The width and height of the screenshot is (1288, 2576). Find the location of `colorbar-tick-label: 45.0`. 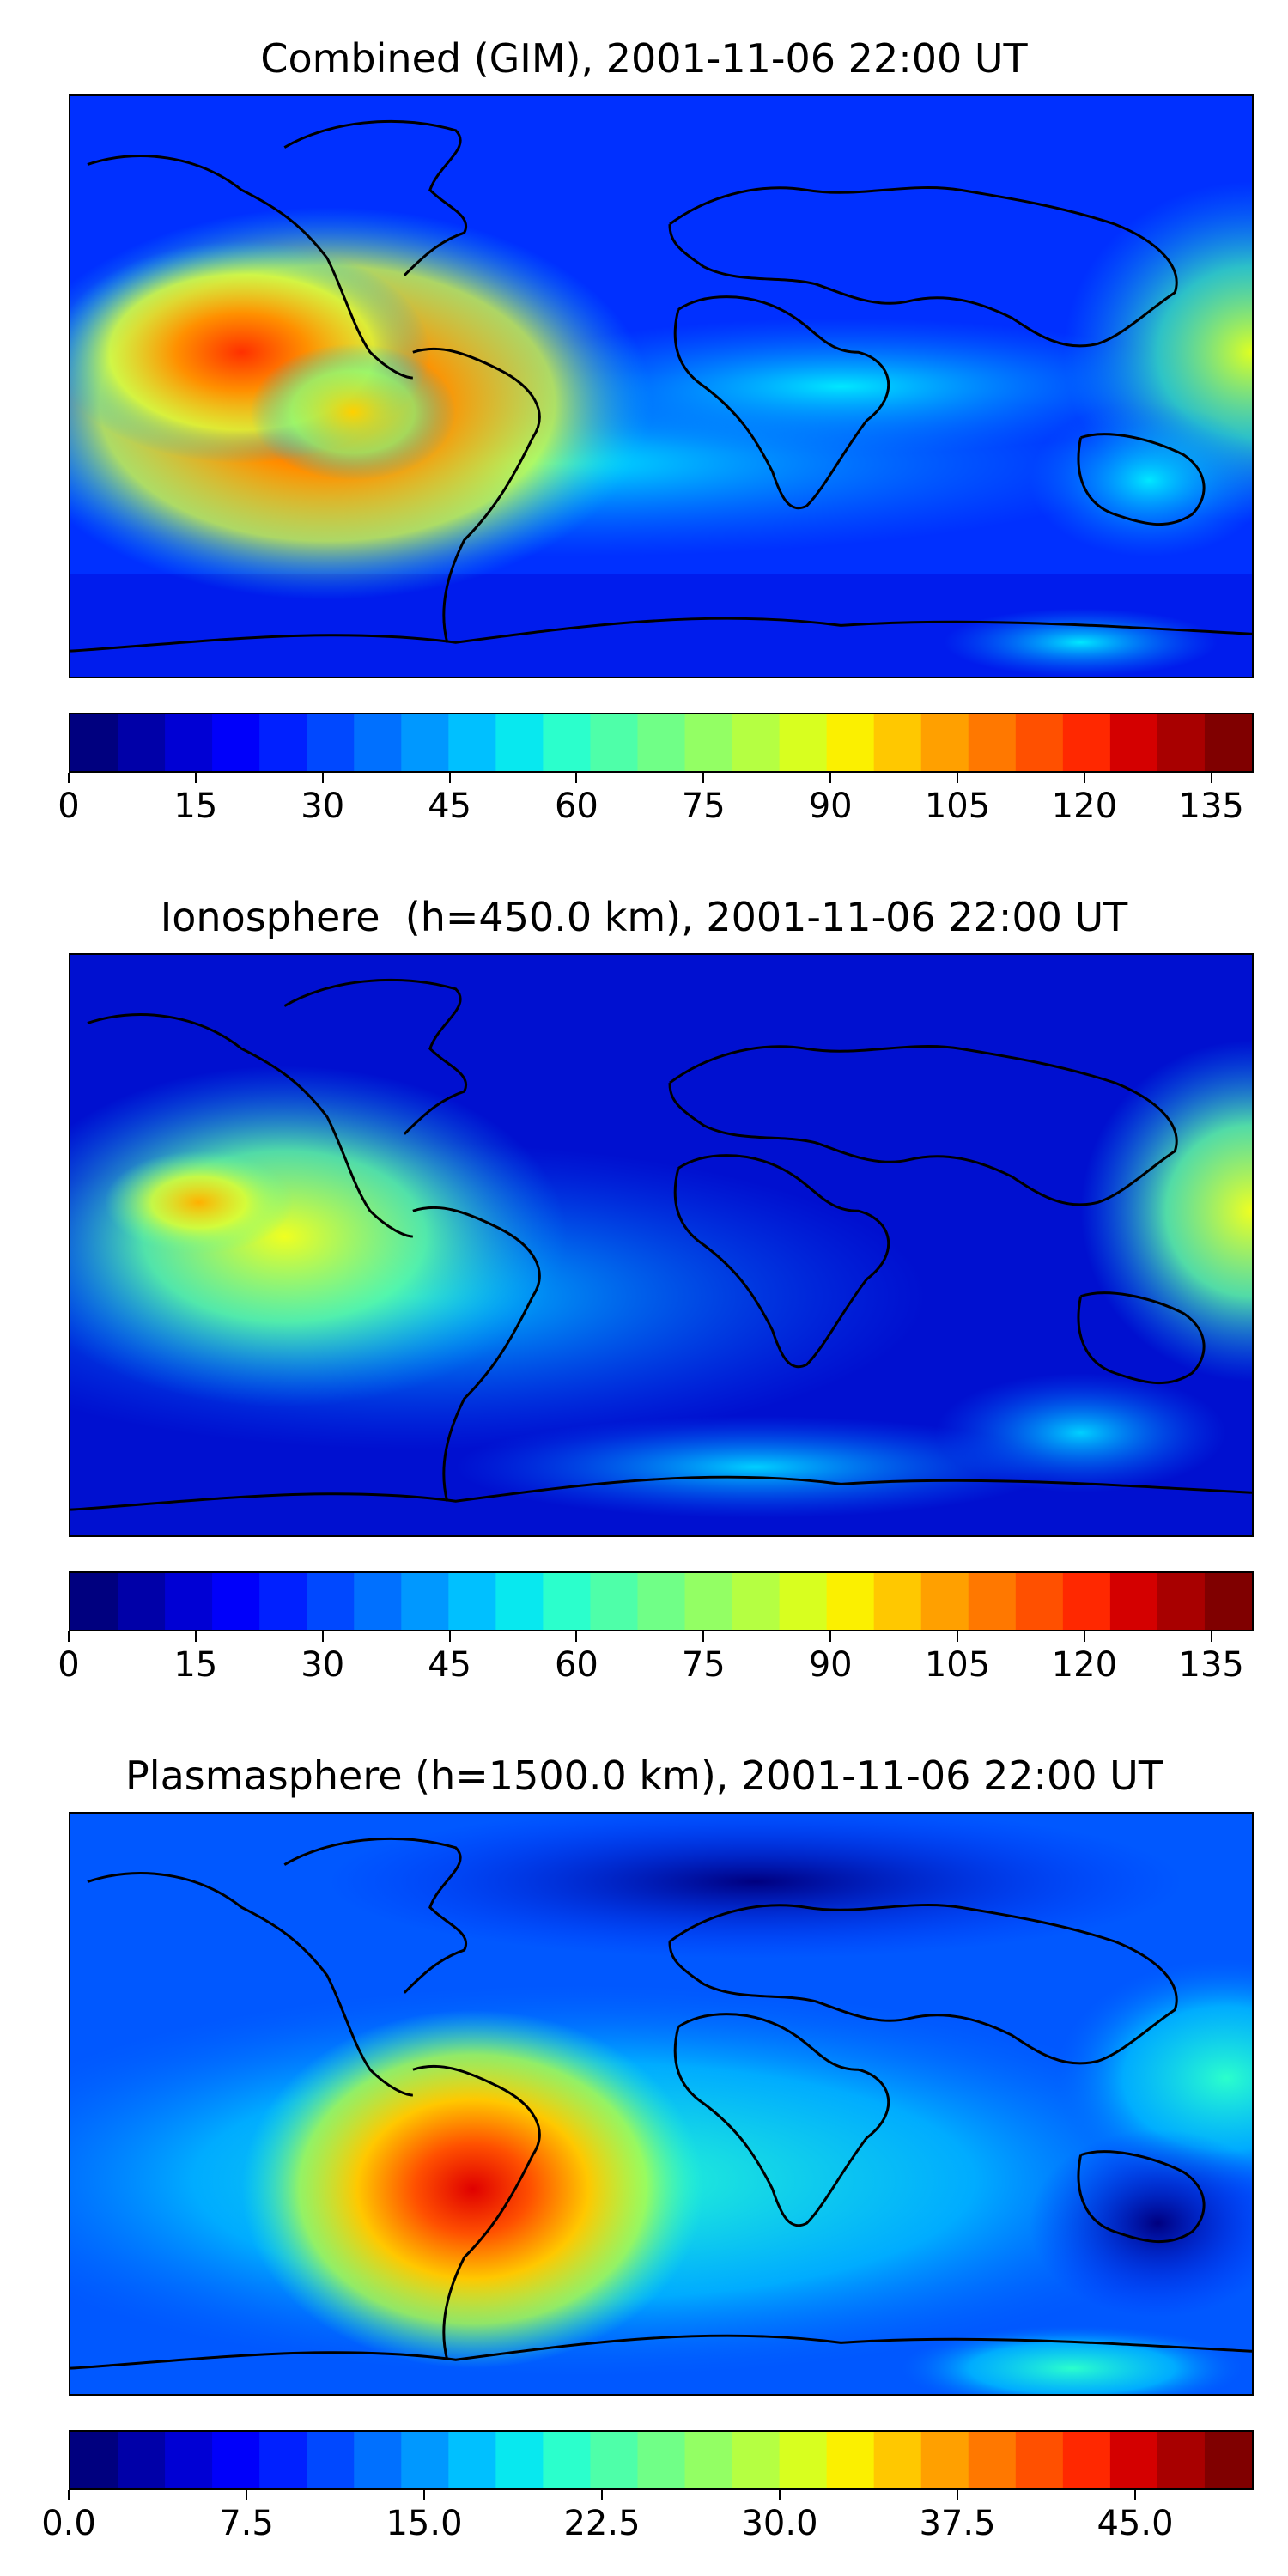

colorbar-tick-label: 45.0 is located at coordinates (1135, 2523).